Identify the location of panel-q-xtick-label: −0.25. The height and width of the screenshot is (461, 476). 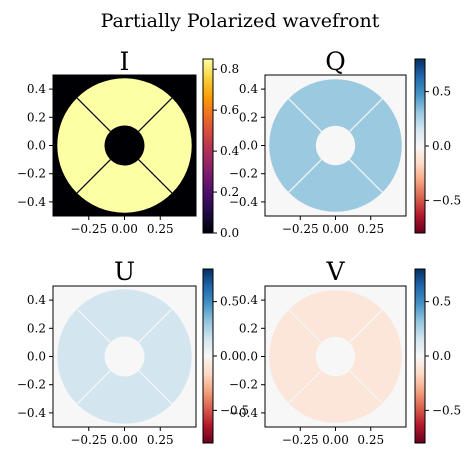
(300, 229).